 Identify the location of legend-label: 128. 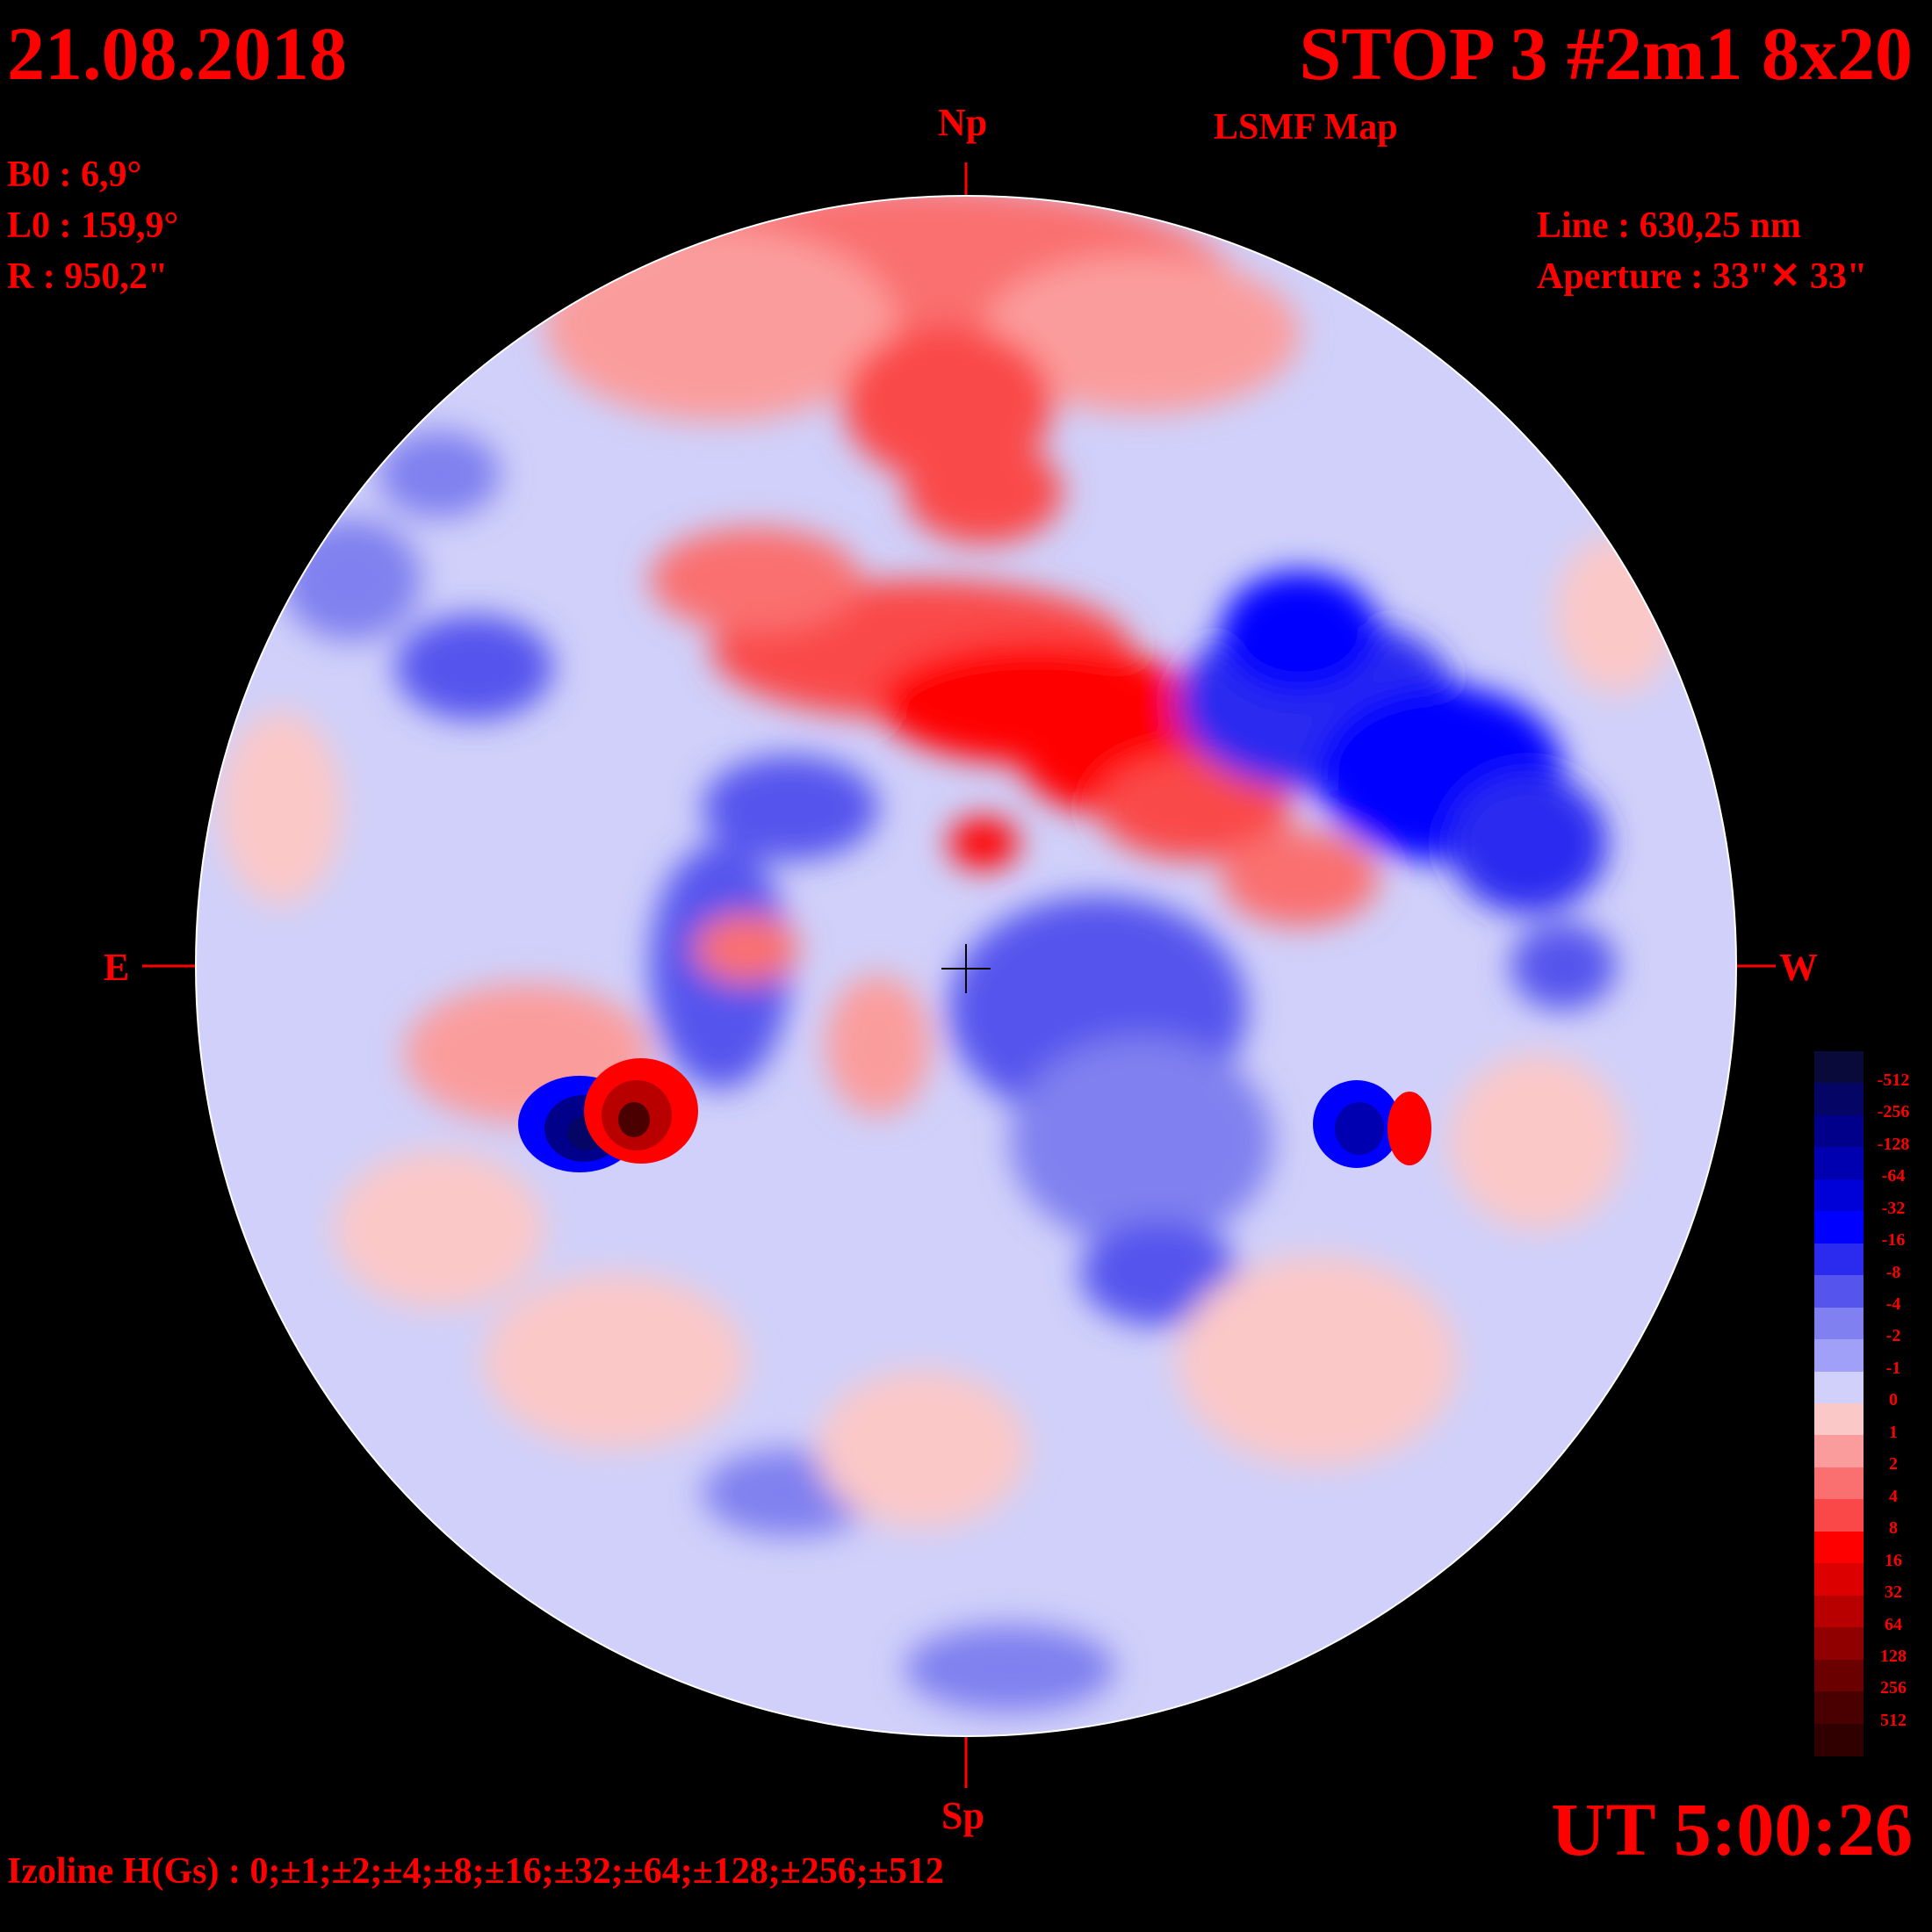
(1893, 1656).